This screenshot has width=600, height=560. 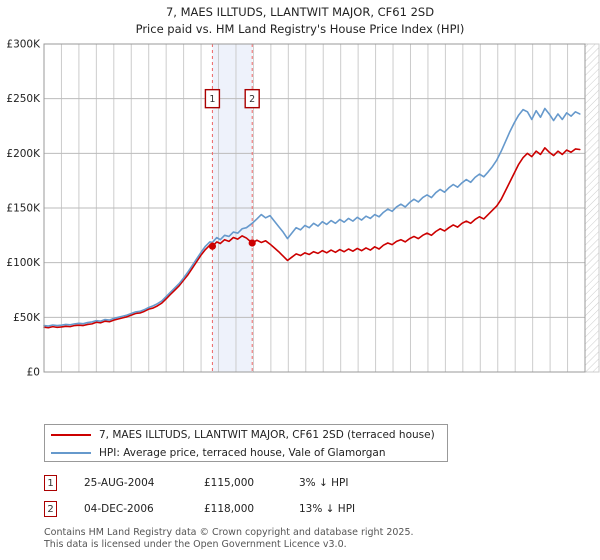 I want to click on table-row: 2 04-DEC-2006 £118,000 13% ↓ HPI, so click(x=259, y=509).